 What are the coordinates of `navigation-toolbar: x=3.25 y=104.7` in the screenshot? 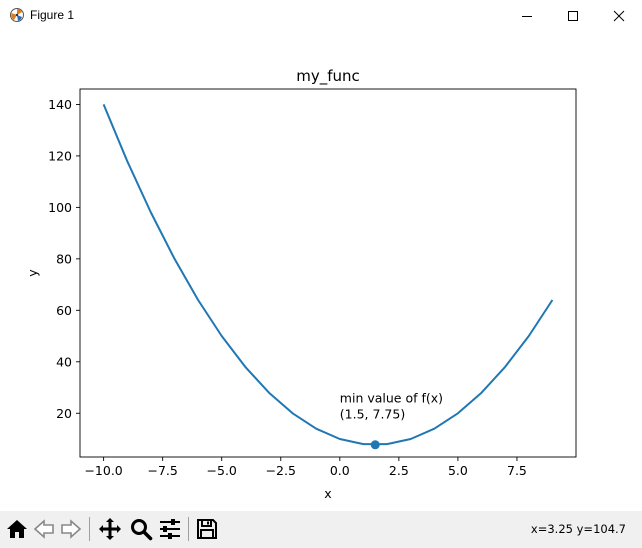 It's located at (321, 529).